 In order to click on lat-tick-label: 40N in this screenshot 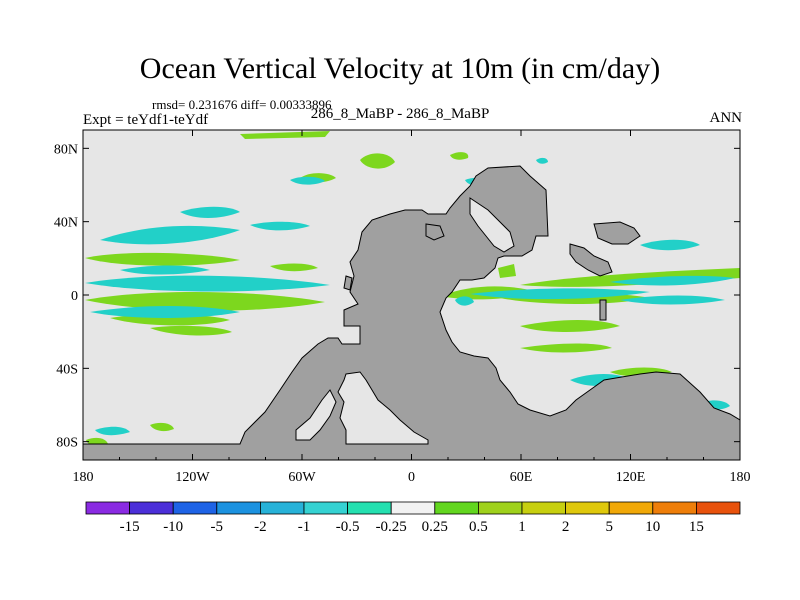, I will do `click(66, 223)`.